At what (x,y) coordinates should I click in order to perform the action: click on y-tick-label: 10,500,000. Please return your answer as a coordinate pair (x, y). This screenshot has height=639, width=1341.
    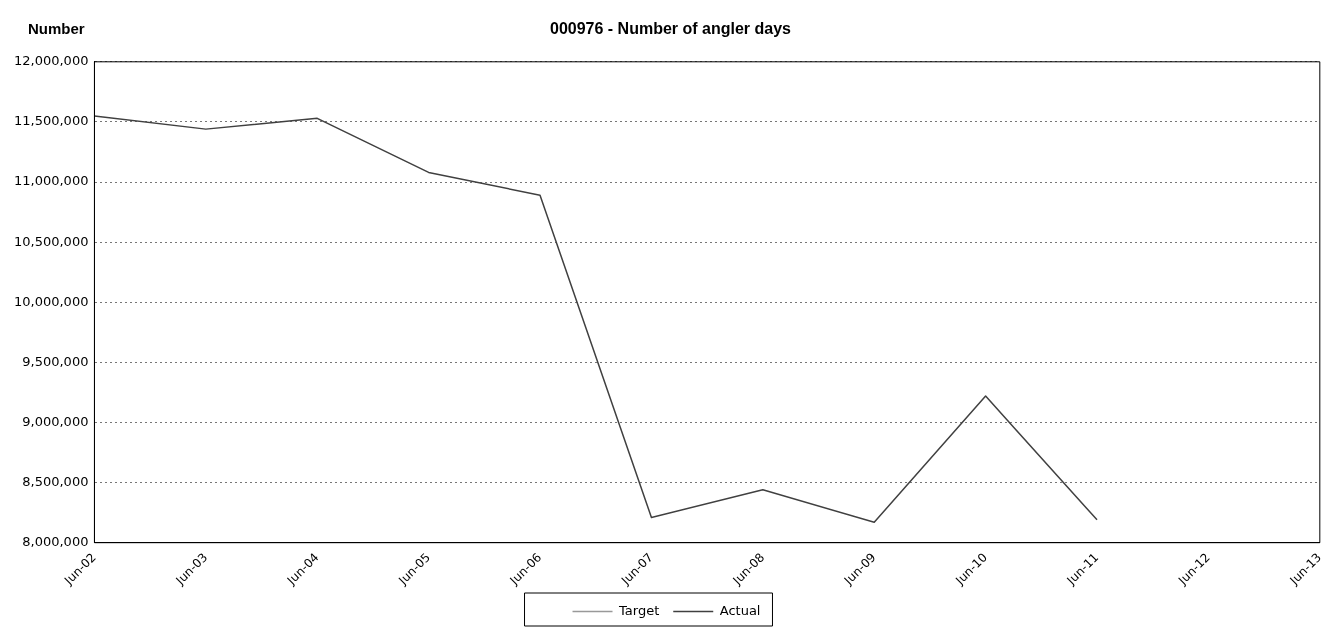
    Looking at the image, I should click on (51, 241).